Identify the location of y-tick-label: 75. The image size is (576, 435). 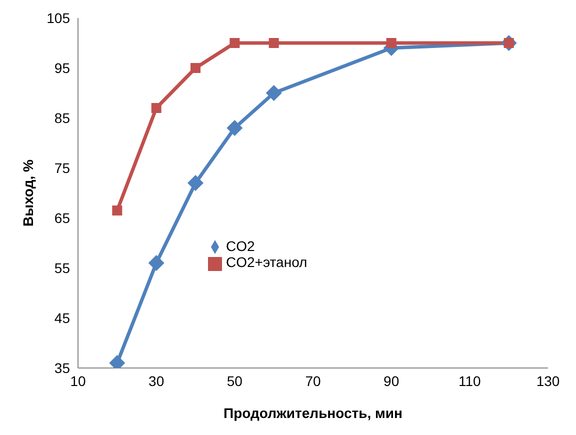
(62, 168).